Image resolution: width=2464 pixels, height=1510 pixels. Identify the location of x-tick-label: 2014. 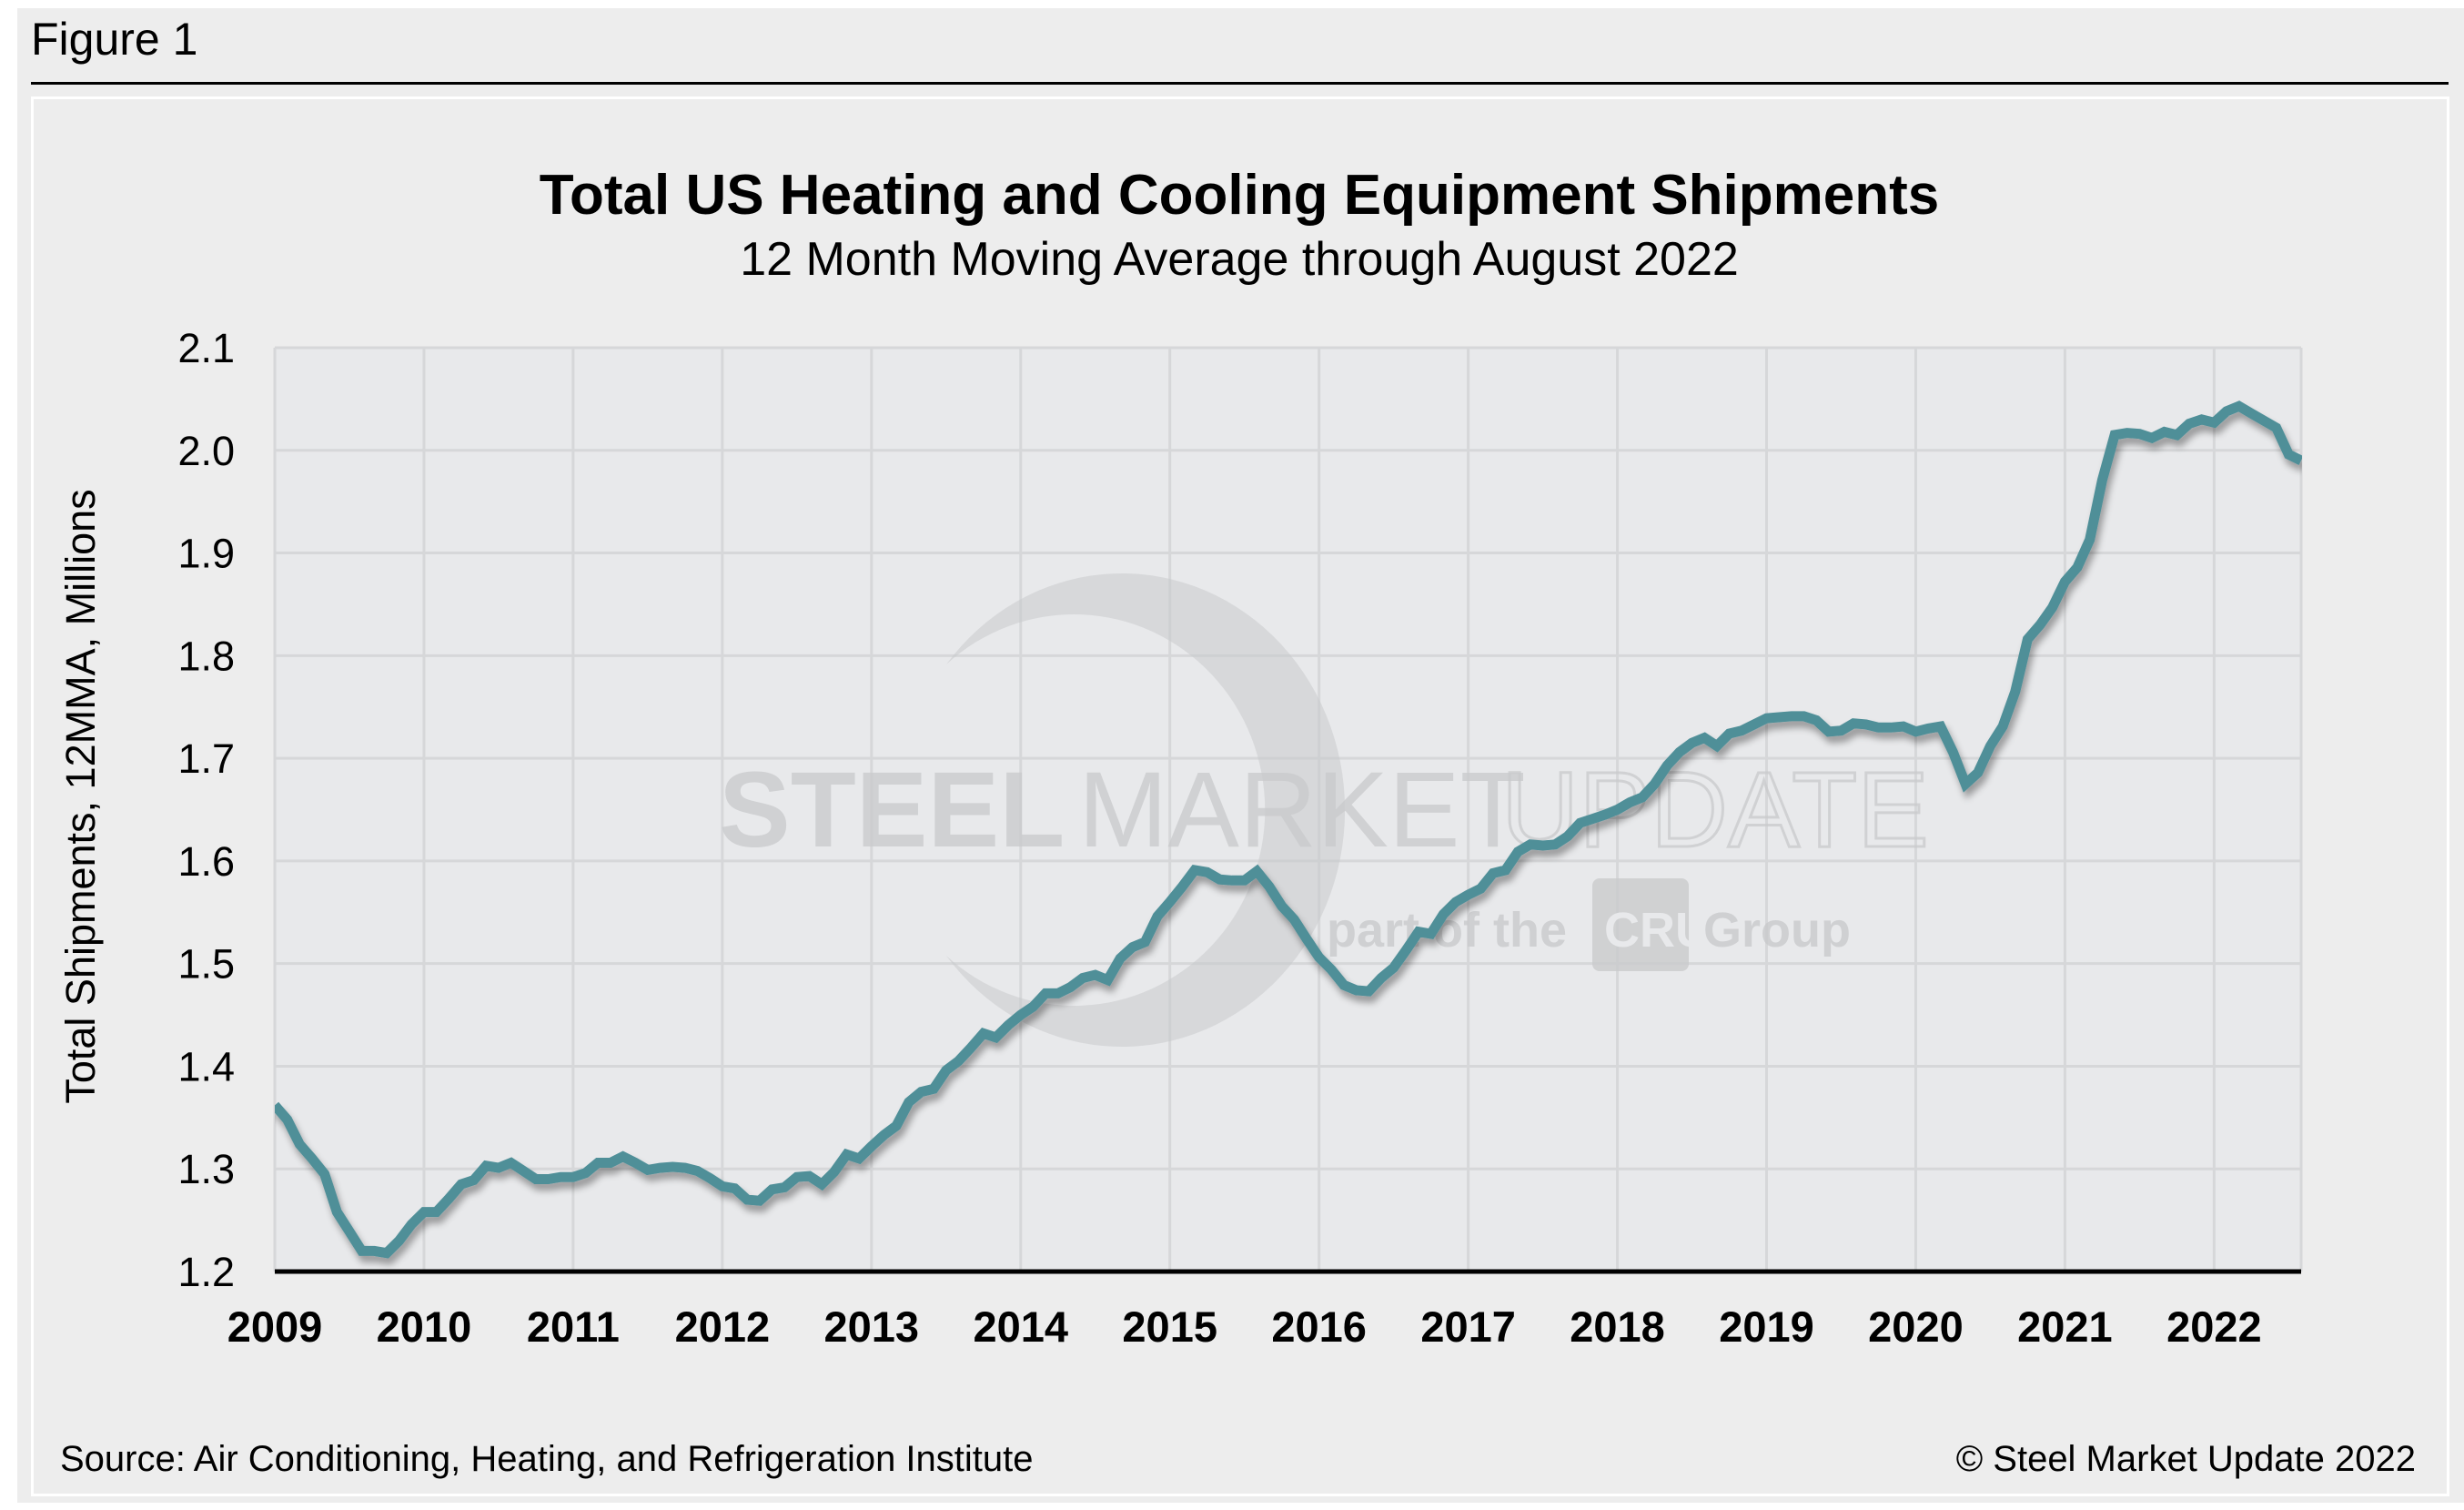
(1020, 1326).